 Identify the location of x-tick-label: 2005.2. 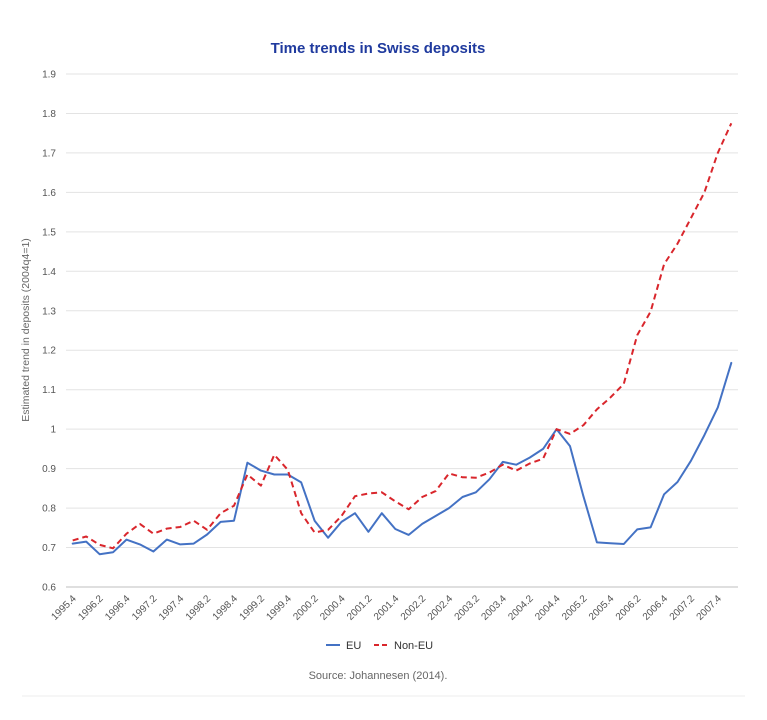
(575, 608).